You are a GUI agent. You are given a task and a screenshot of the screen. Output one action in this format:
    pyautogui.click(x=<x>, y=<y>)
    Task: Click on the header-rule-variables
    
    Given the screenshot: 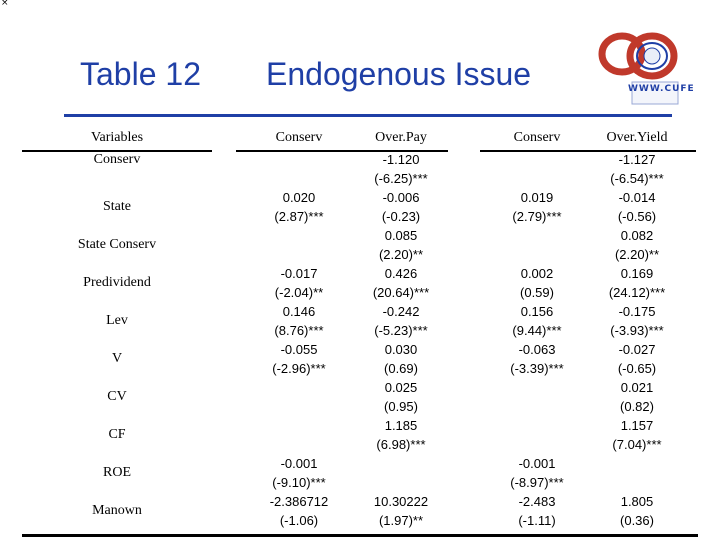 What is the action you would take?
    pyautogui.click(x=117, y=151)
    